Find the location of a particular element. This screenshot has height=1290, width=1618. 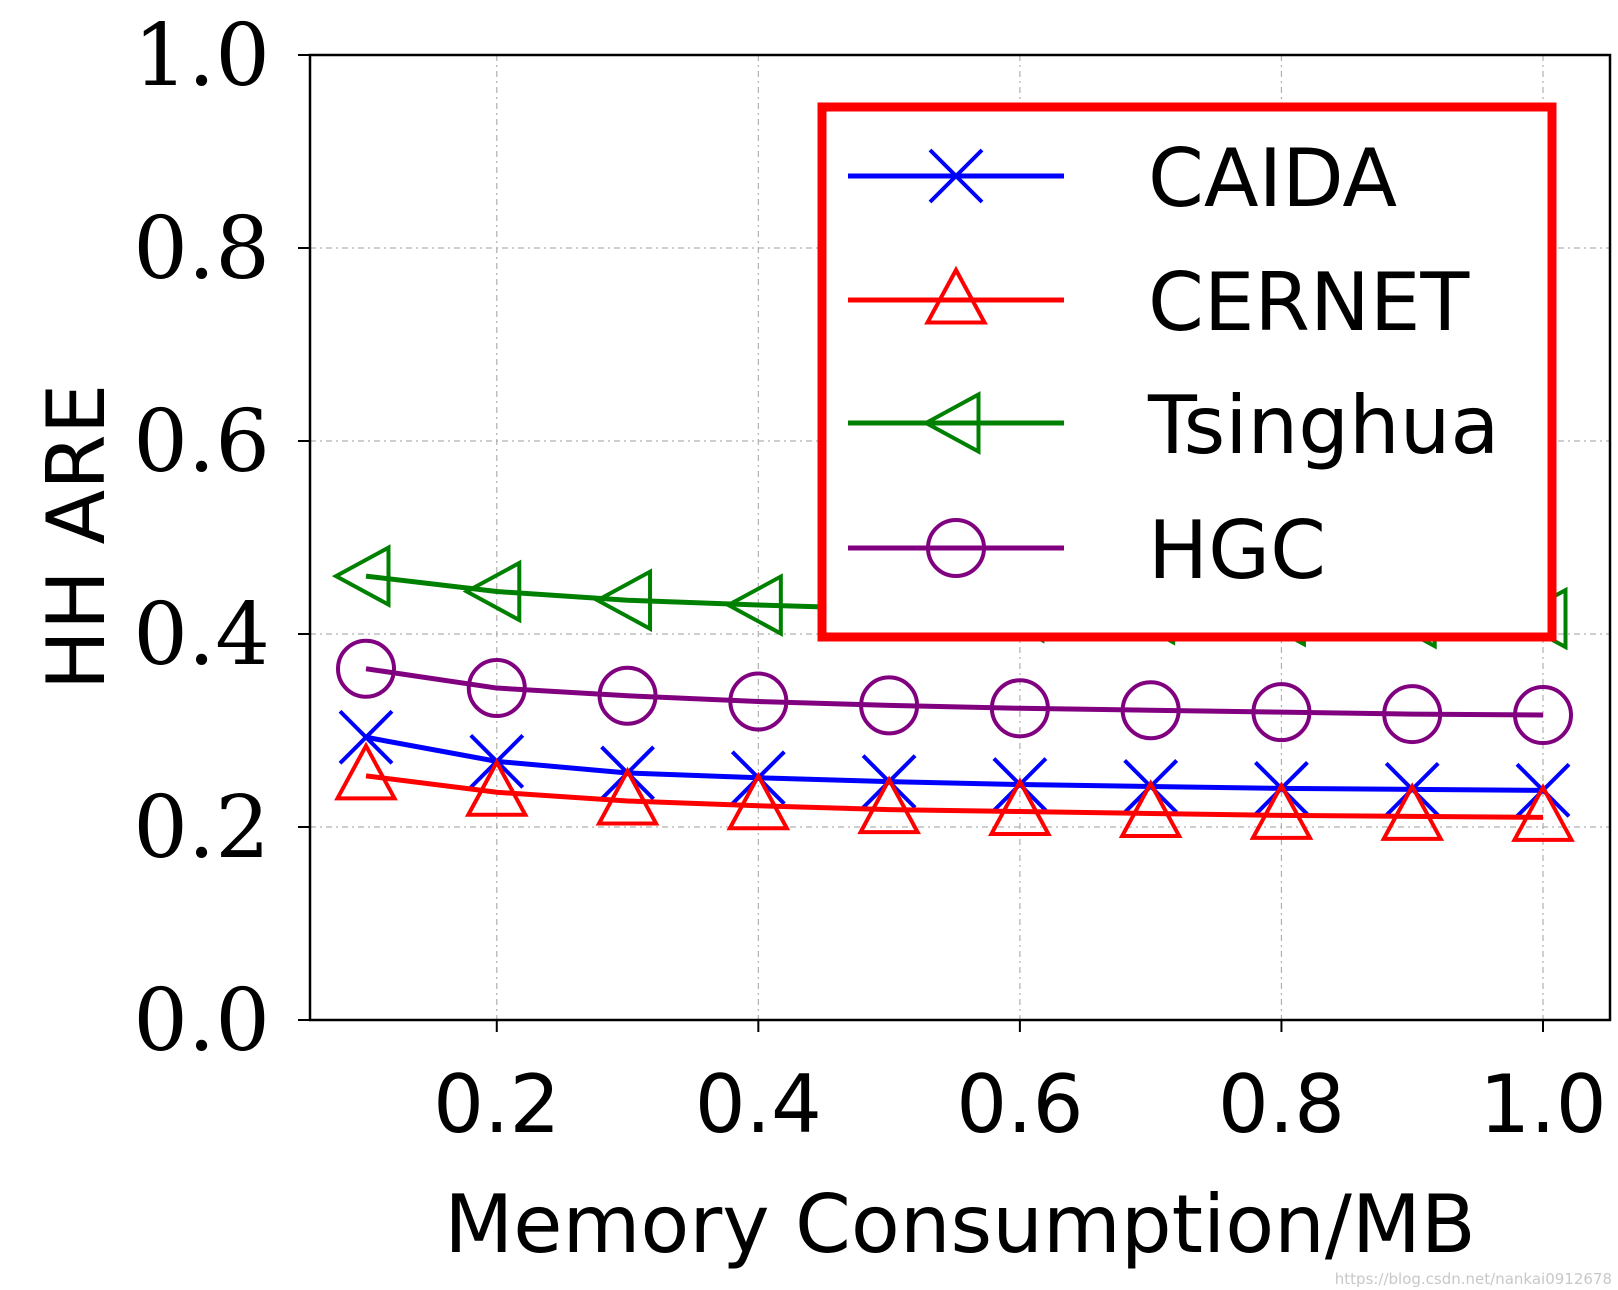

watermark-text: https://blog.csdn.net/nankai0912678 is located at coordinates (1473, 1279).